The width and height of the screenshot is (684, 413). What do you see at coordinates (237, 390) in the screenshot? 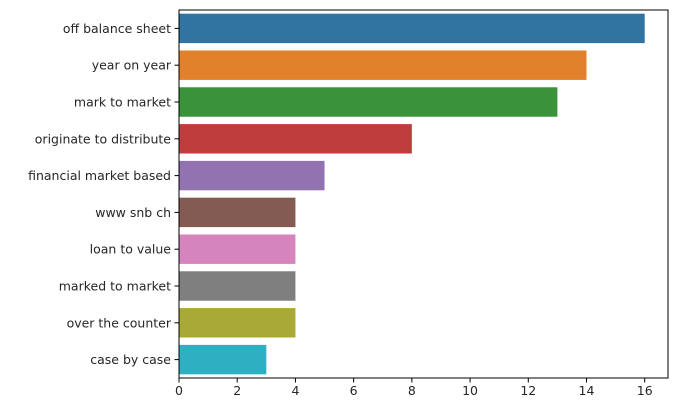
I see `x-tick-label-2: 2` at bounding box center [237, 390].